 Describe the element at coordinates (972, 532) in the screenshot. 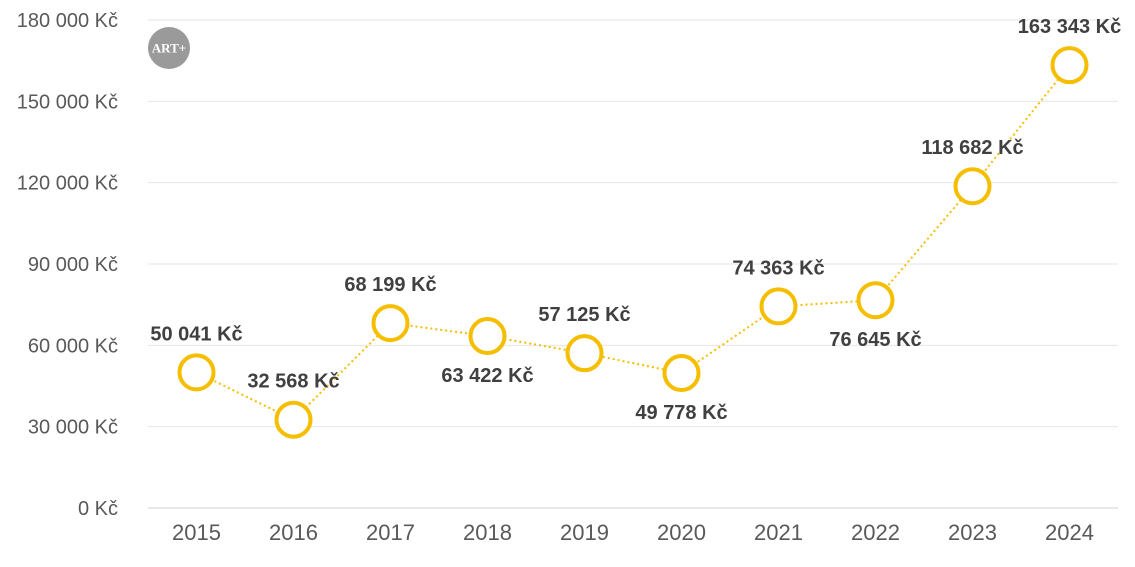

I see `x-tick-label: 2023` at that location.